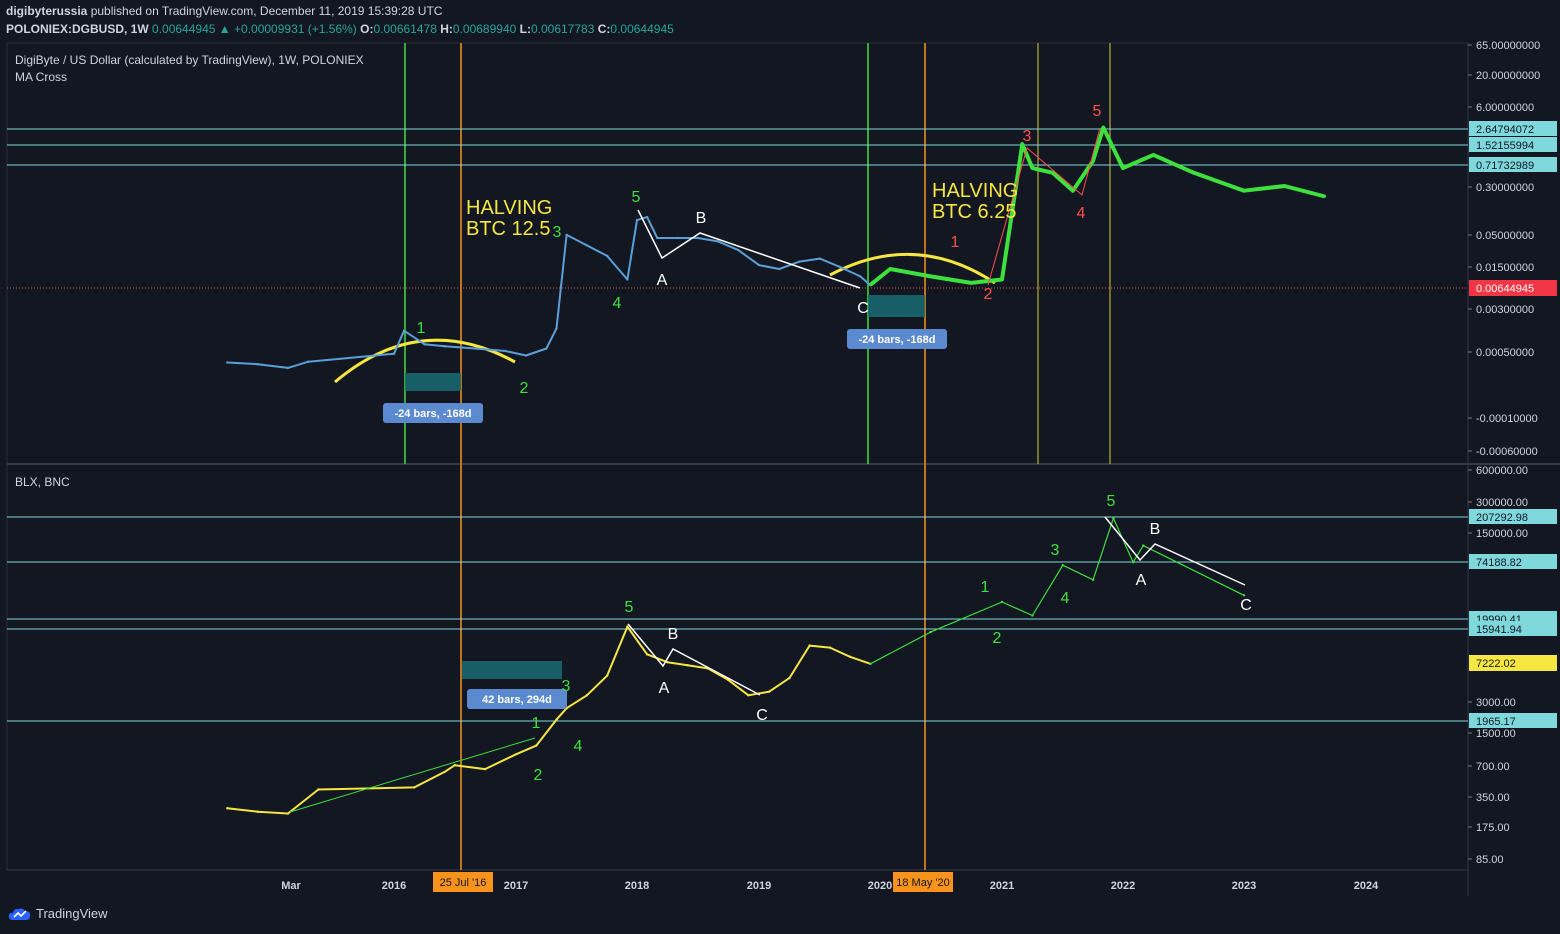 The width and height of the screenshot is (1560, 934). What do you see at coordinates (433, 382) in the screenshot?
I see `date-range-box` at bounding box center [433, 382].